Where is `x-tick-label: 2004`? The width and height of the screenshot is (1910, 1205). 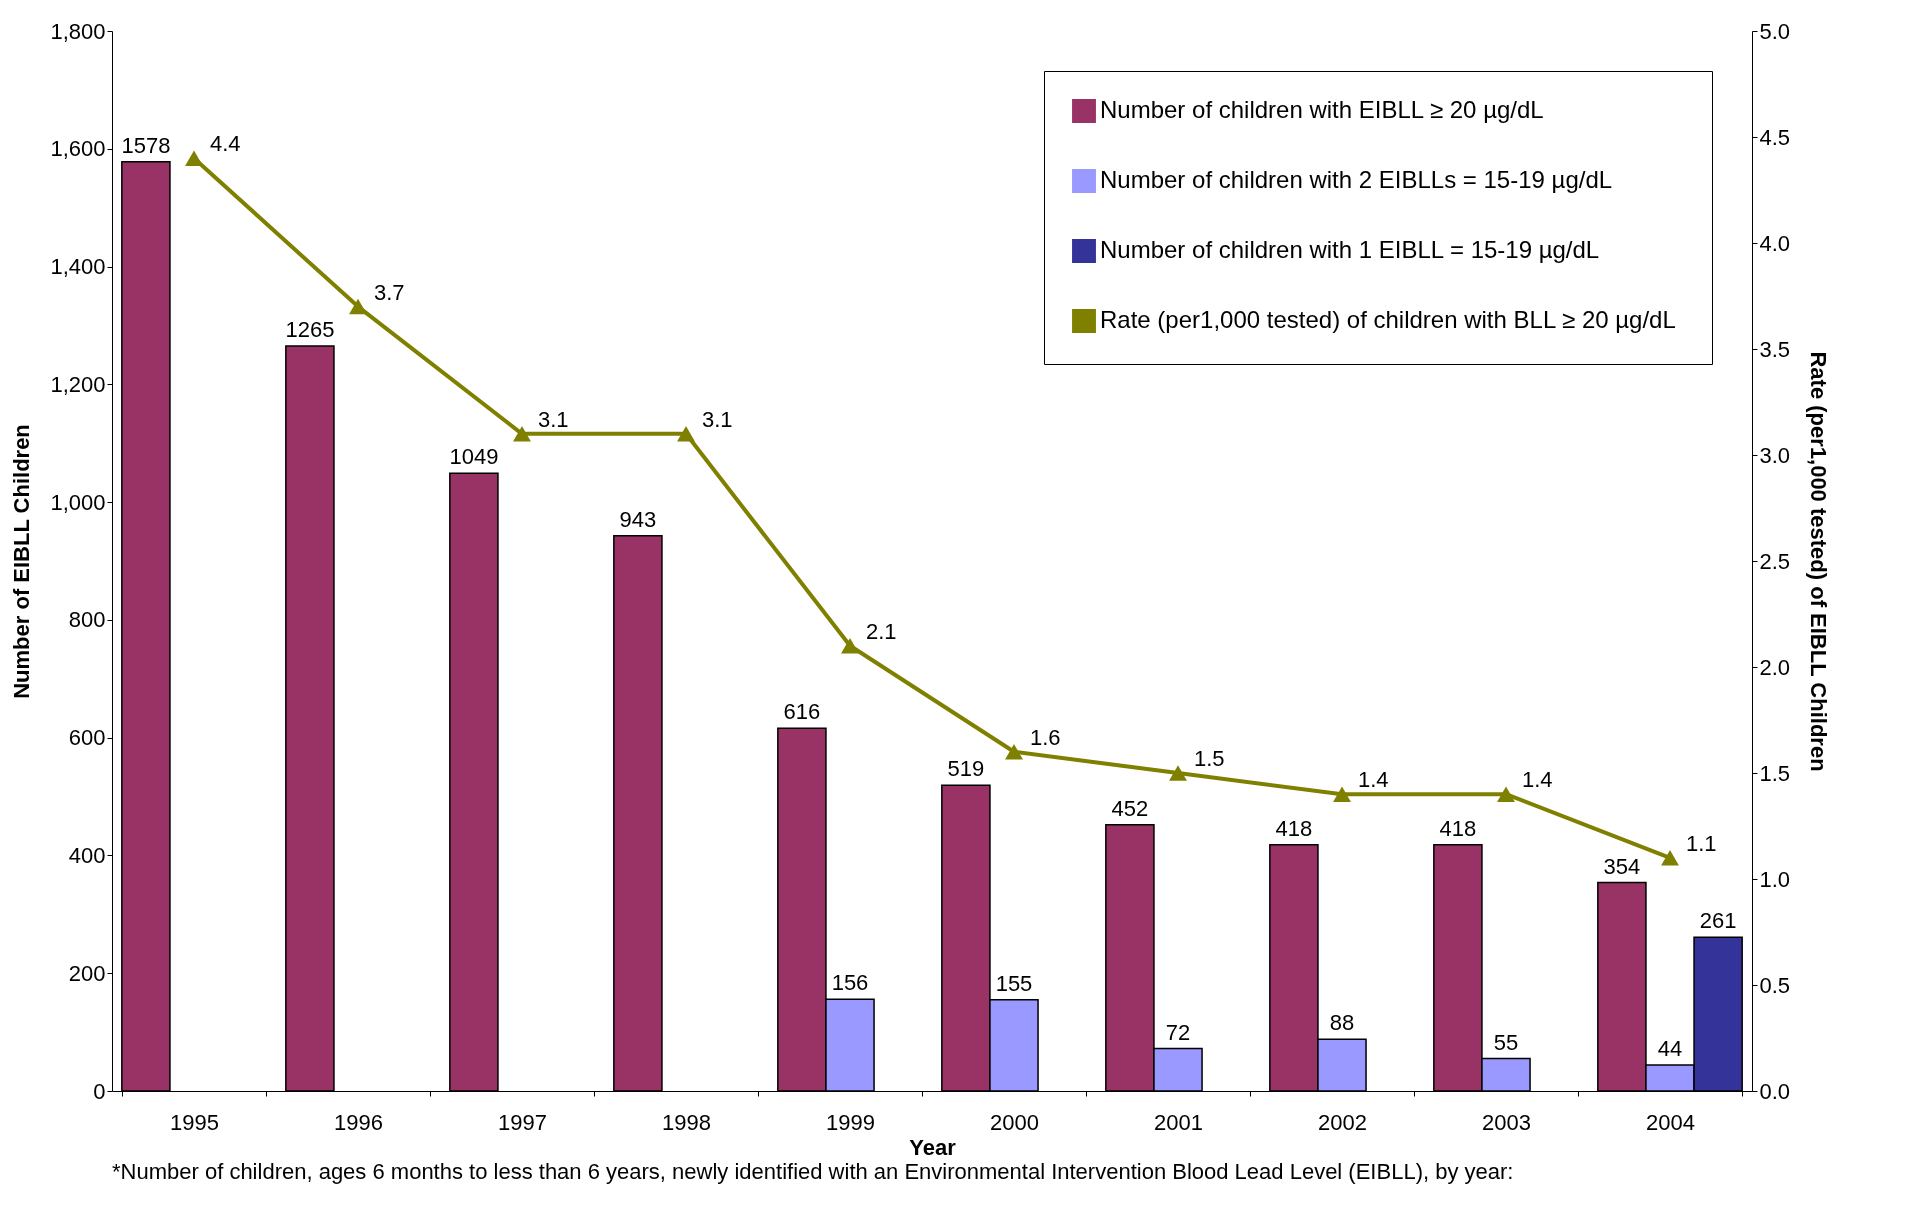
x-tick-label: 2004 is located at coordinates (1670, 1122).